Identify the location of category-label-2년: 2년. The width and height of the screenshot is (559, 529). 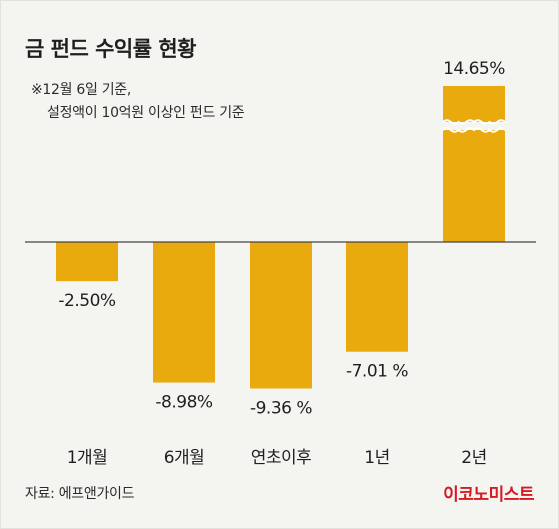
(473, 458).